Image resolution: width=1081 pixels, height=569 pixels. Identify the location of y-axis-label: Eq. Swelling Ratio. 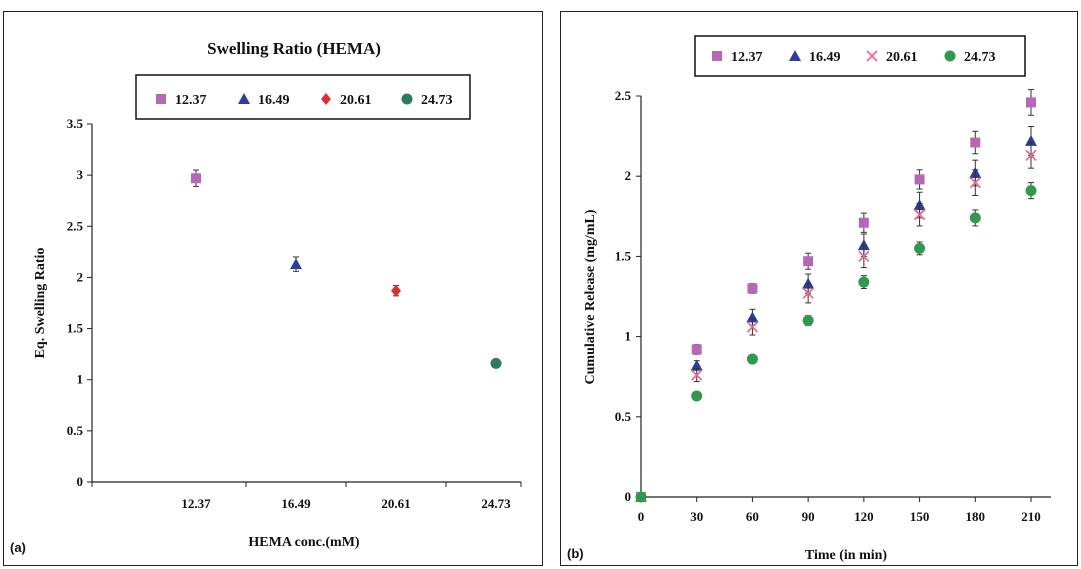
(40, 303).